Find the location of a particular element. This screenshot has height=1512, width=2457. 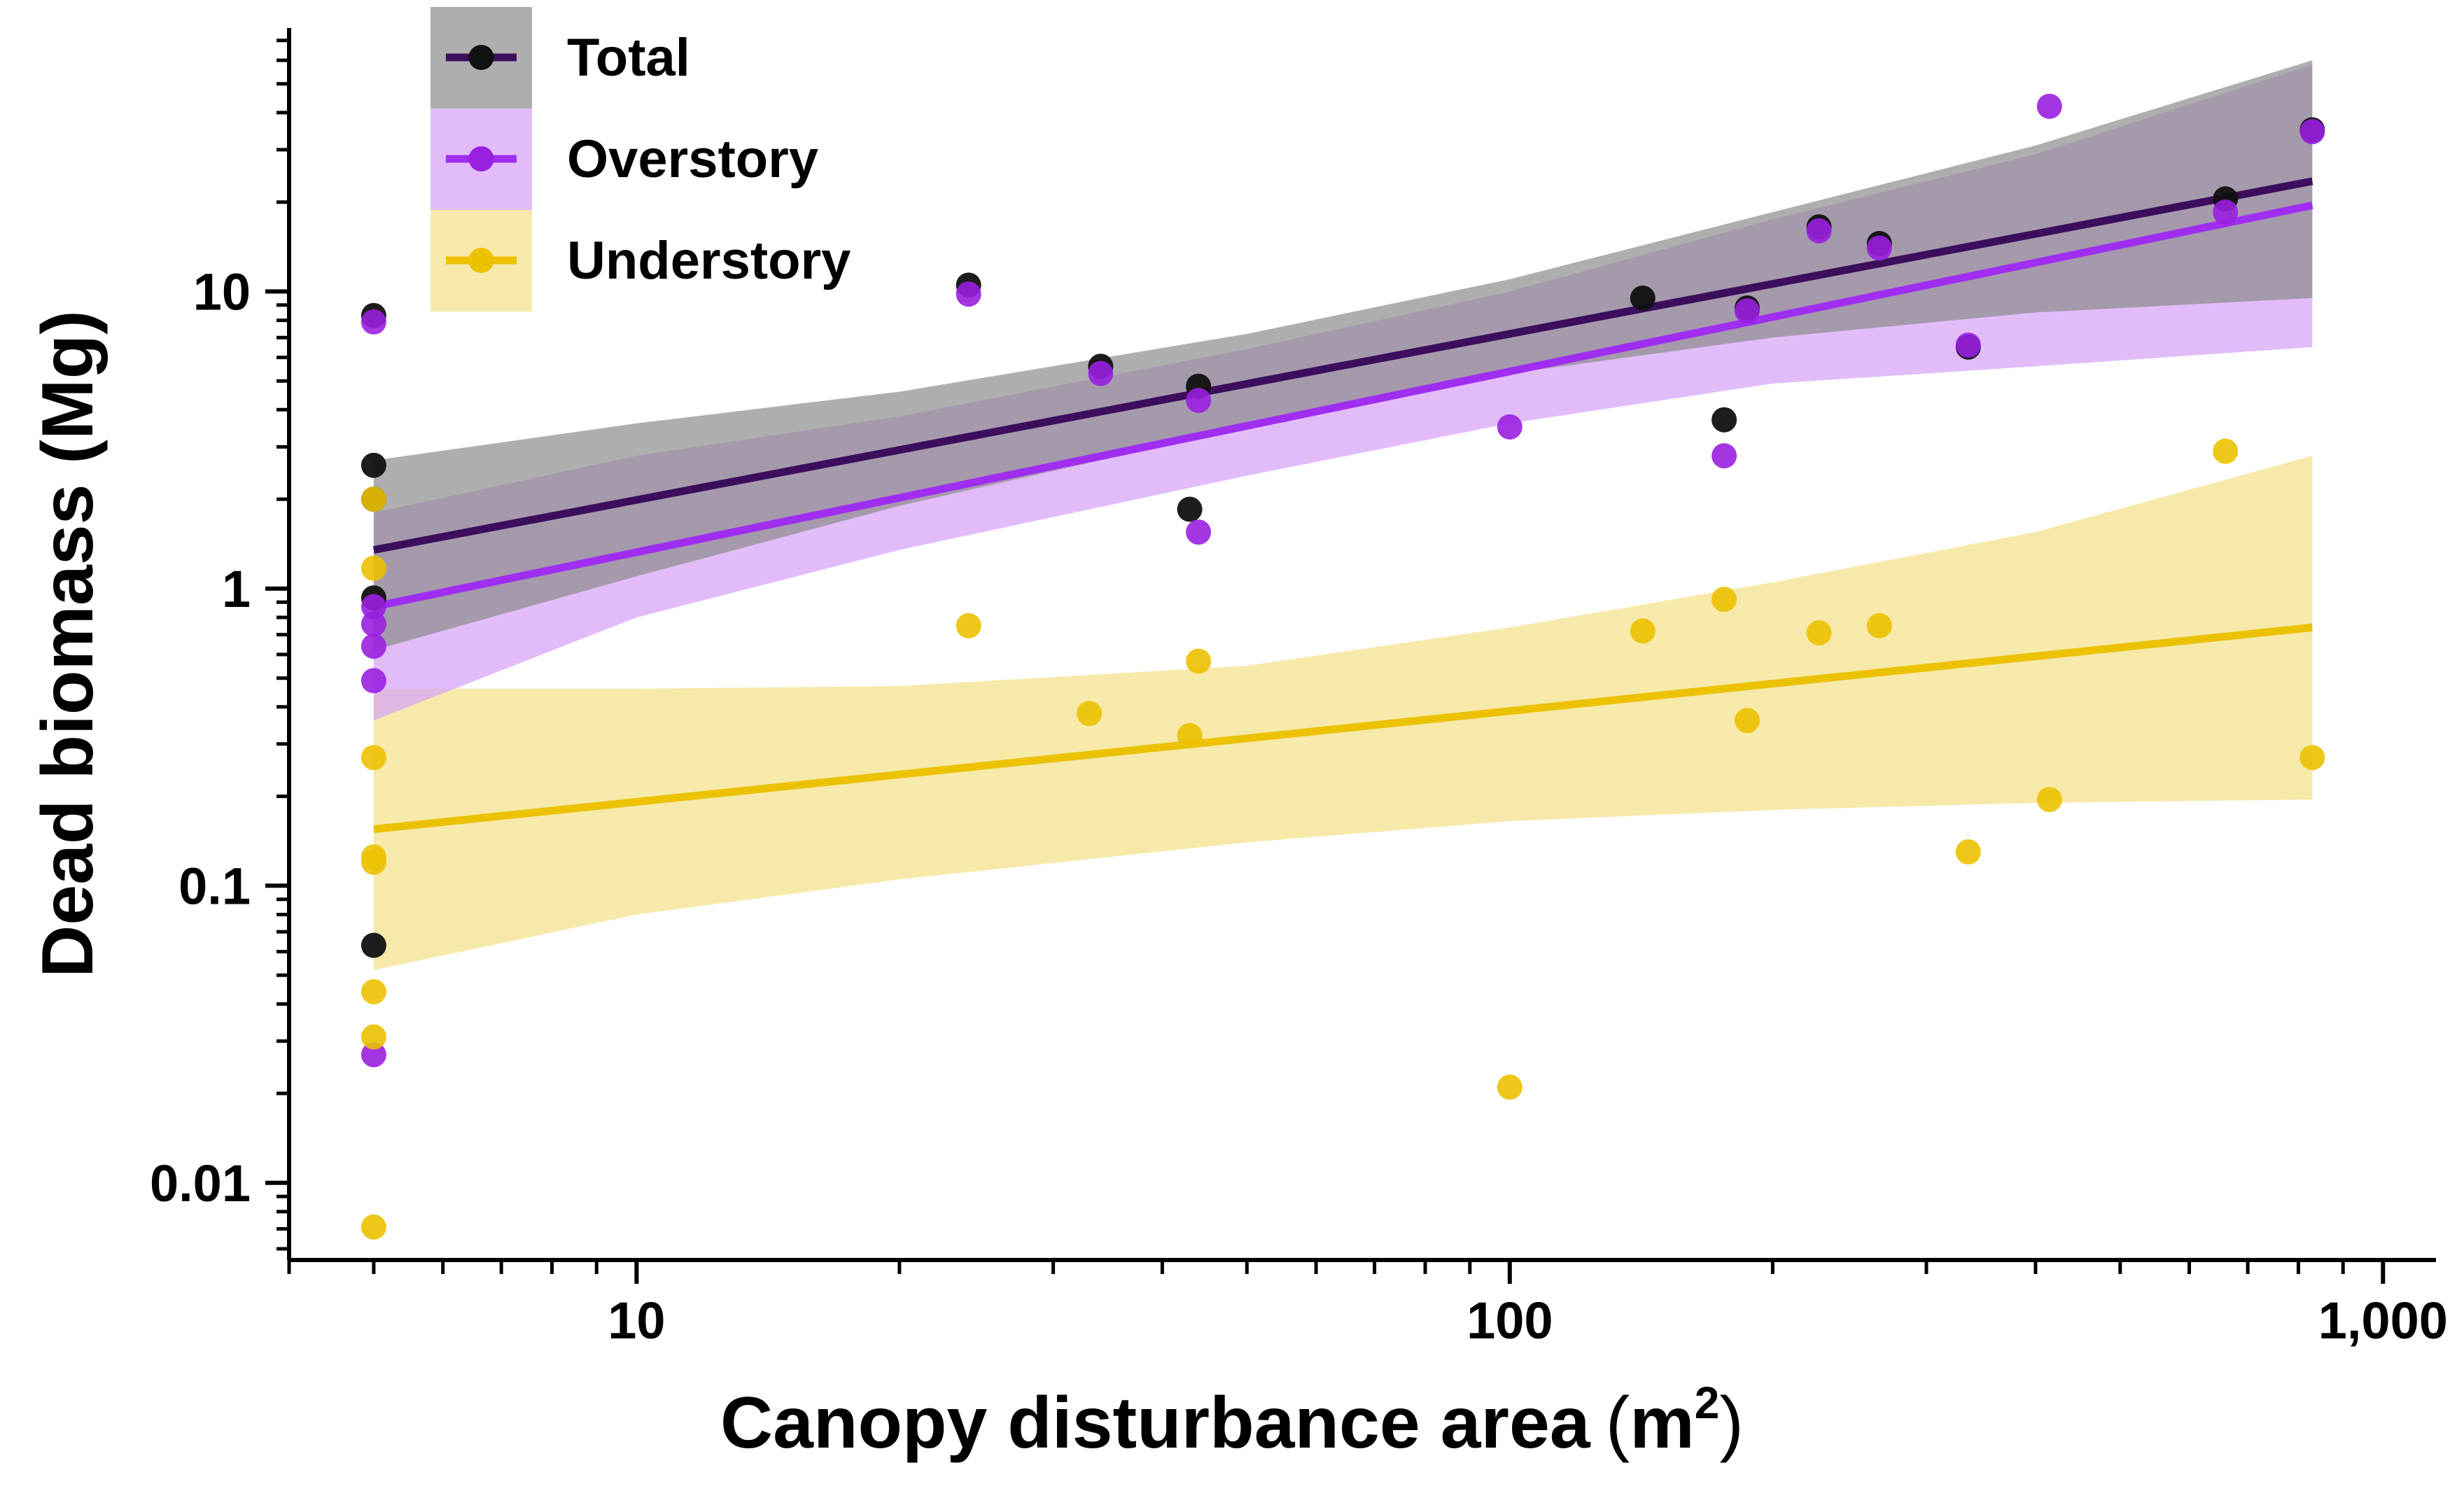

y-tick-label: 1 is located at coordinates (236, 589).